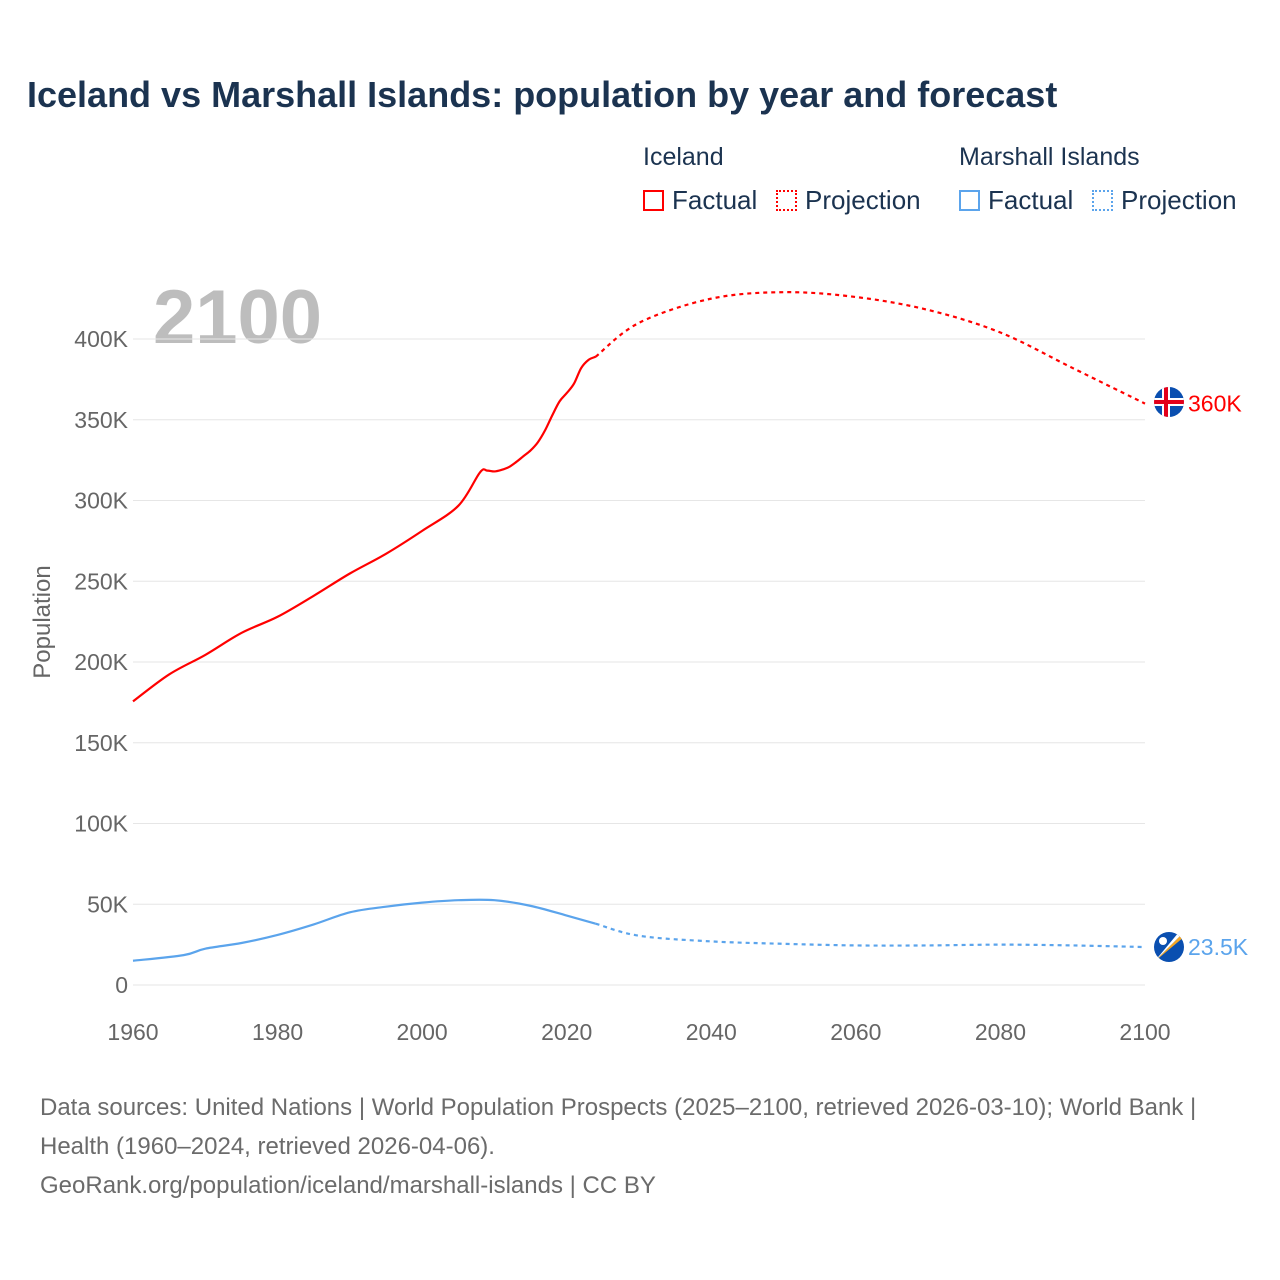  I want to click on legend-marshall-projection: Projection, so click(1164, 200).